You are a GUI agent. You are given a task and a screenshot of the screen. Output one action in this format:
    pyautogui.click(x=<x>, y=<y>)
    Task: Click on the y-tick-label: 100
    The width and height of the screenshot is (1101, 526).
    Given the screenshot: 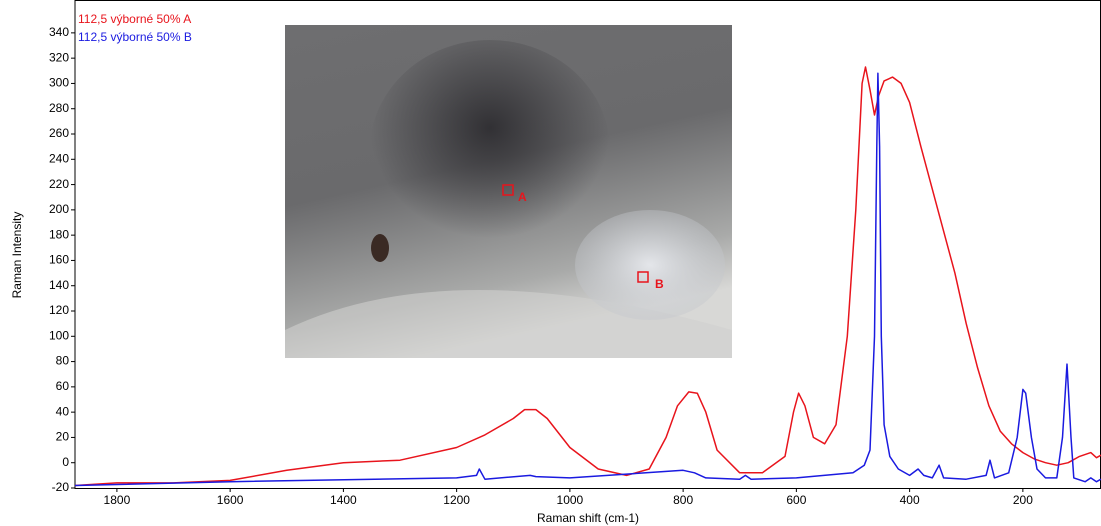 What is the action you would take?
    pyautogui.click(x=59, y=335)
    